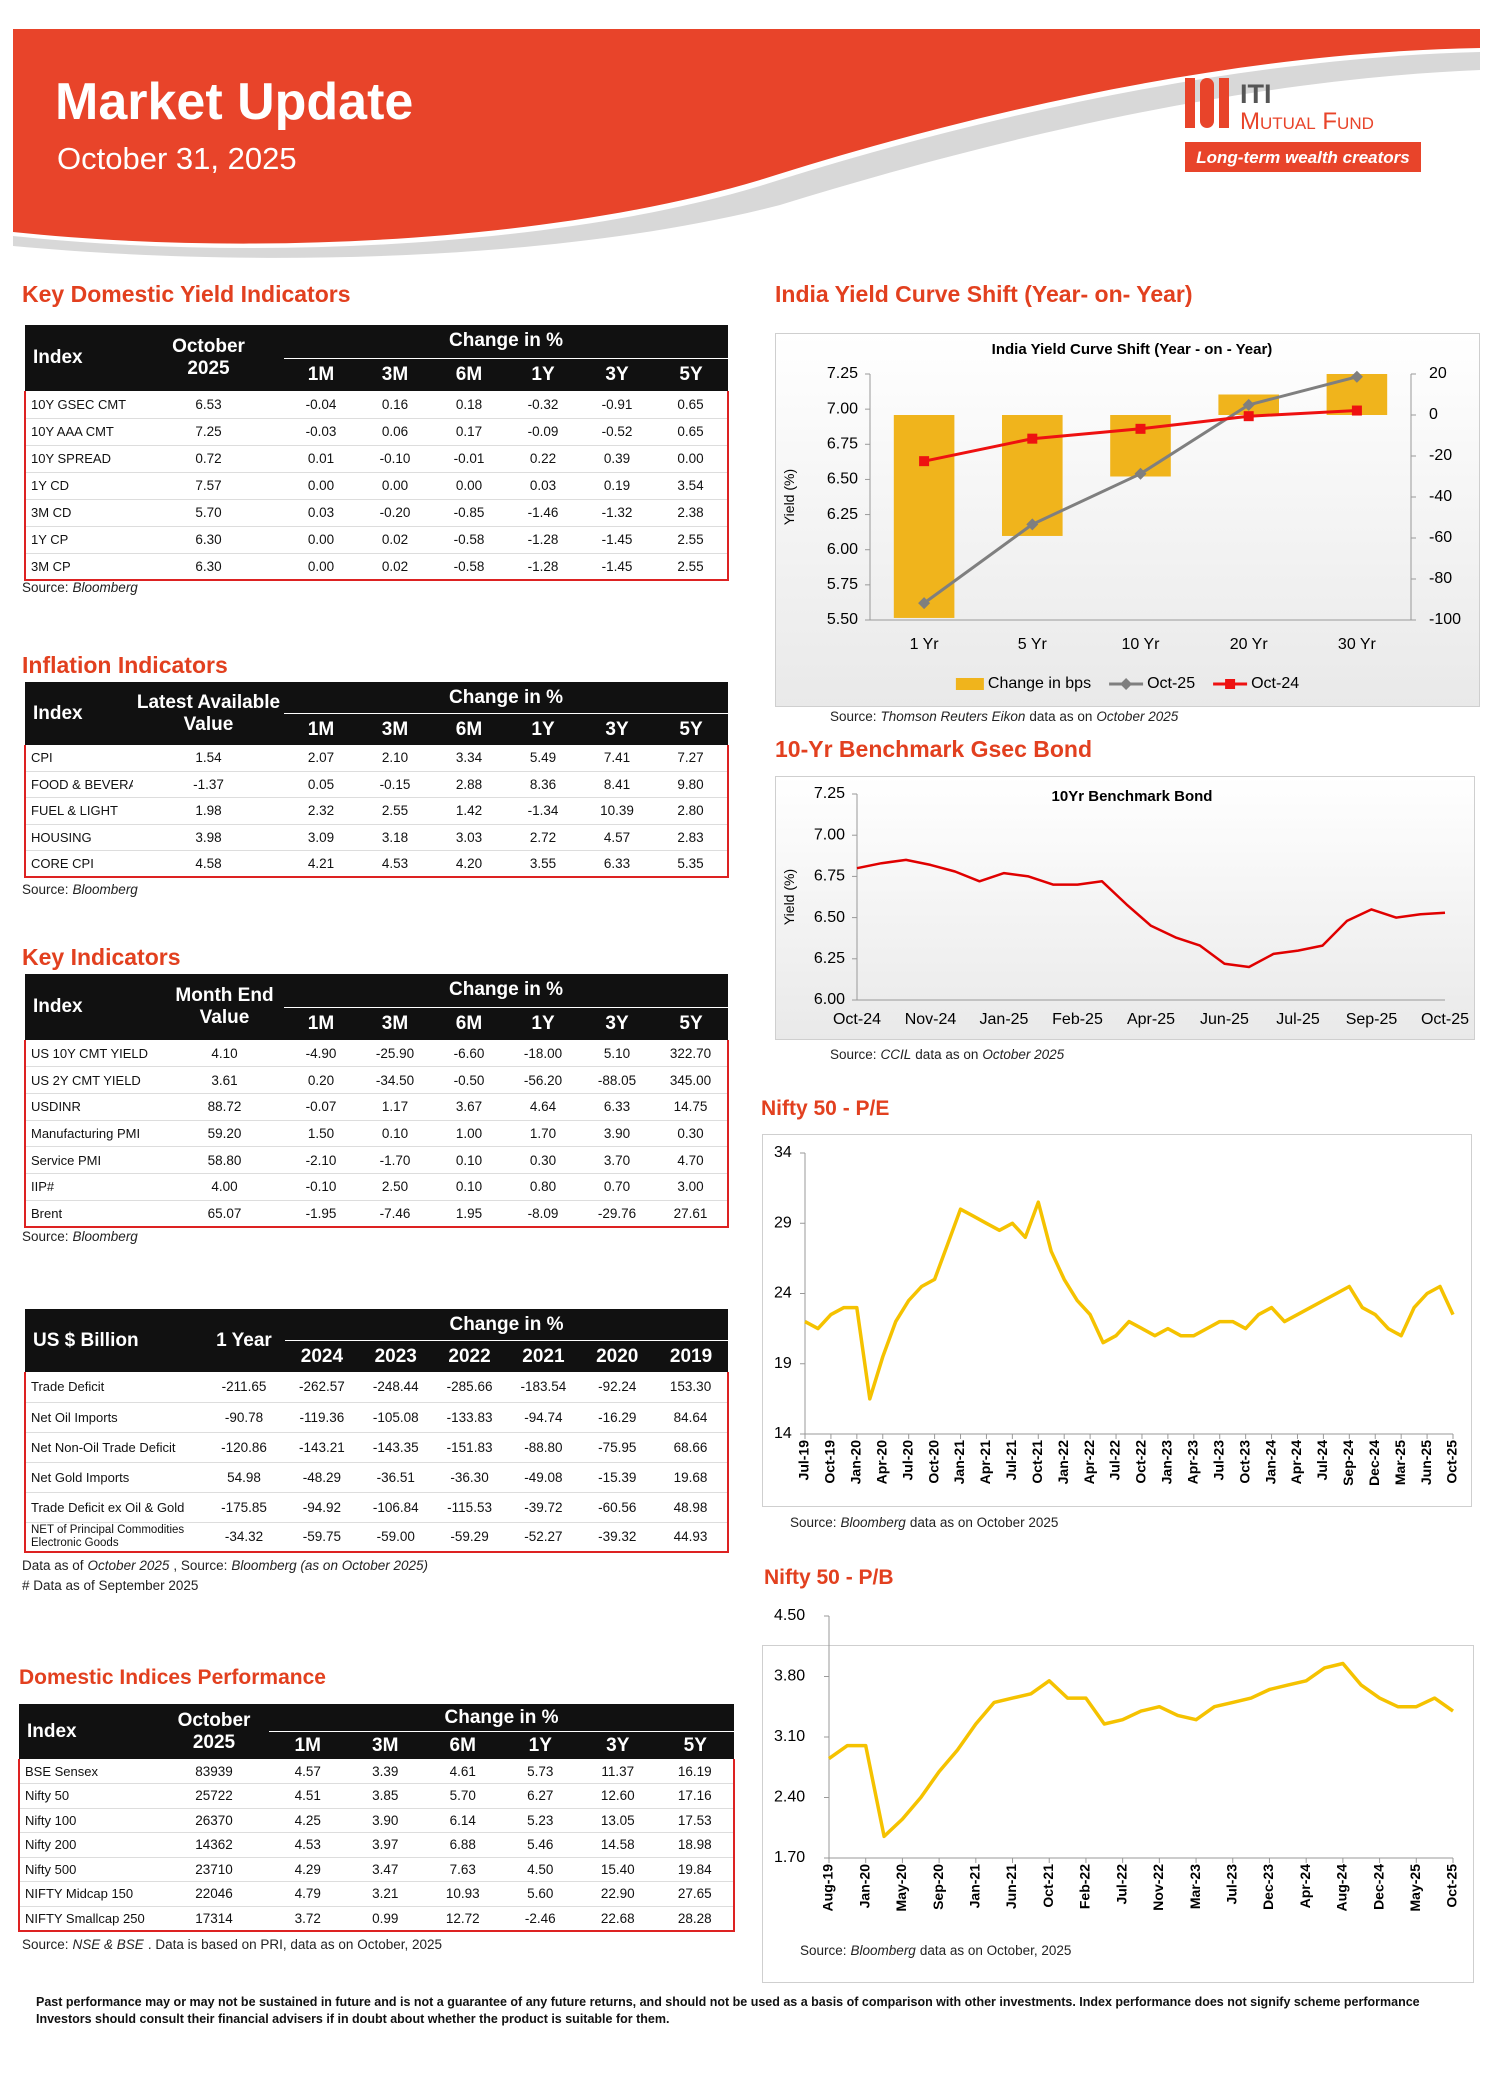  I want to click on x-tick-label: Feb-22, so click(1085, 1886).